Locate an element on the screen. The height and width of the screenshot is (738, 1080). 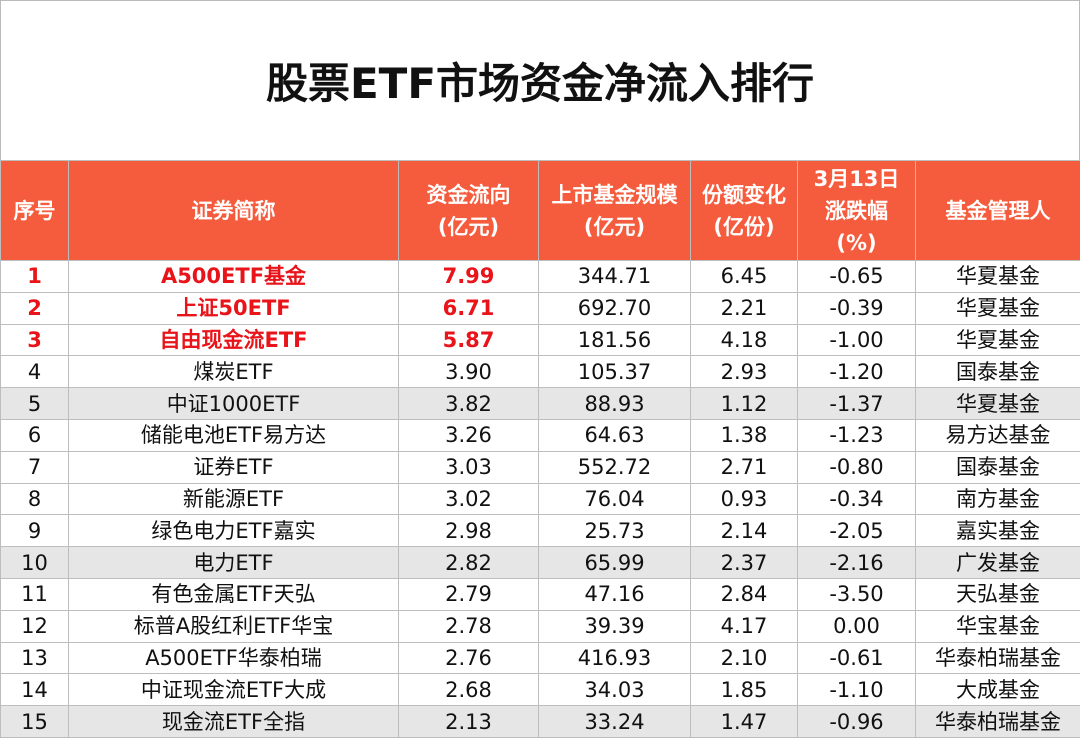
header-line: 份额变化 is located at coordinates (744, 194).